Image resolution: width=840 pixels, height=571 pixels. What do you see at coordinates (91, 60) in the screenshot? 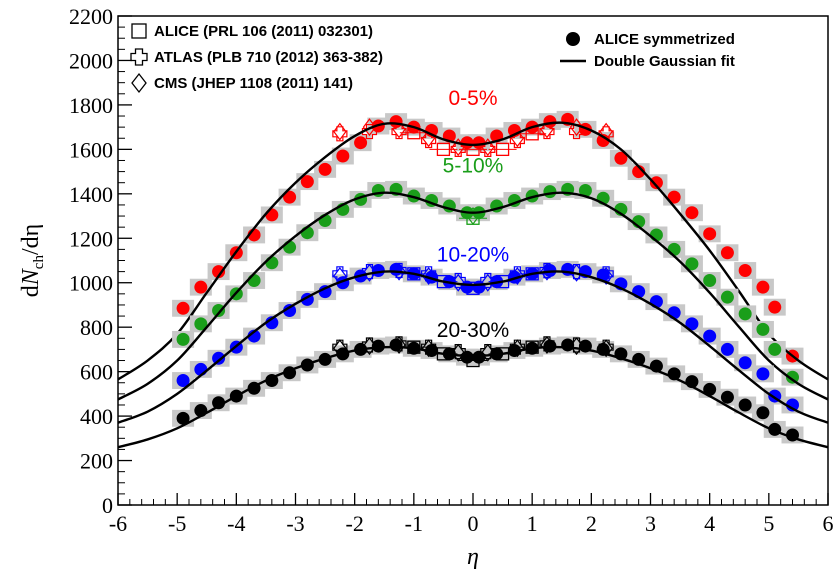
I see `y-tick-label: 2000` at bounding box center [91, 60].